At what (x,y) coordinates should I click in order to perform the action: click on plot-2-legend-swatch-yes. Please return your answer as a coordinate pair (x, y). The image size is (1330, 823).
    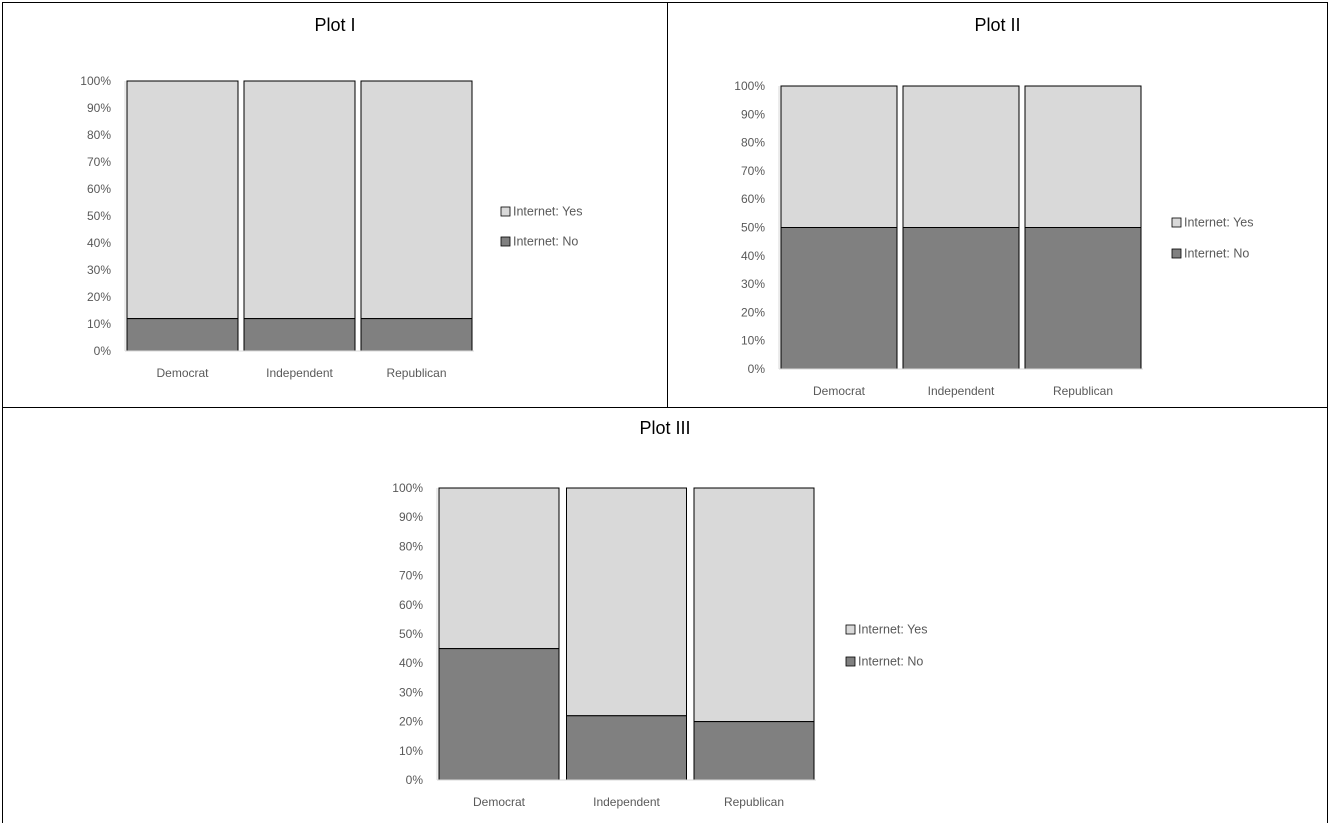
    Looking at the image, I should click on (1176, 222).